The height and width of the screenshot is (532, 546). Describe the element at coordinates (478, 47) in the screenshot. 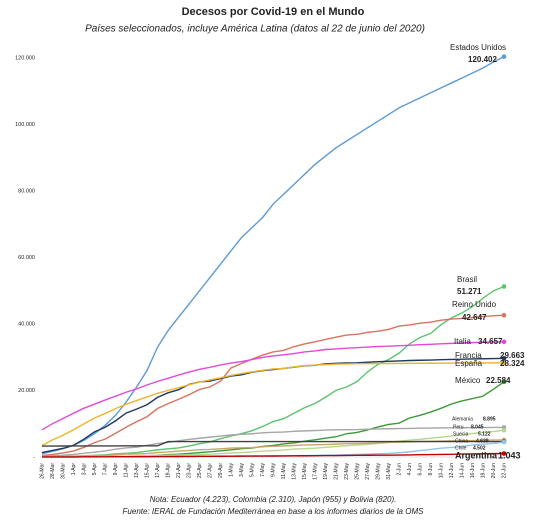

I see `legend-label: Estados Unidos` at that location.